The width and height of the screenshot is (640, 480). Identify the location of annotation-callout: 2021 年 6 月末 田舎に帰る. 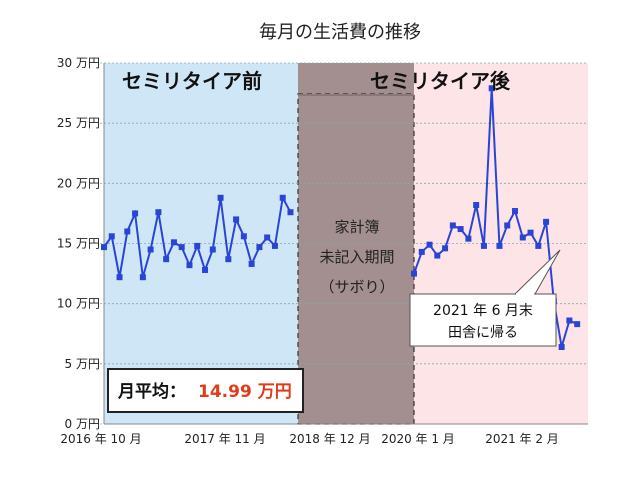
(485, 298).